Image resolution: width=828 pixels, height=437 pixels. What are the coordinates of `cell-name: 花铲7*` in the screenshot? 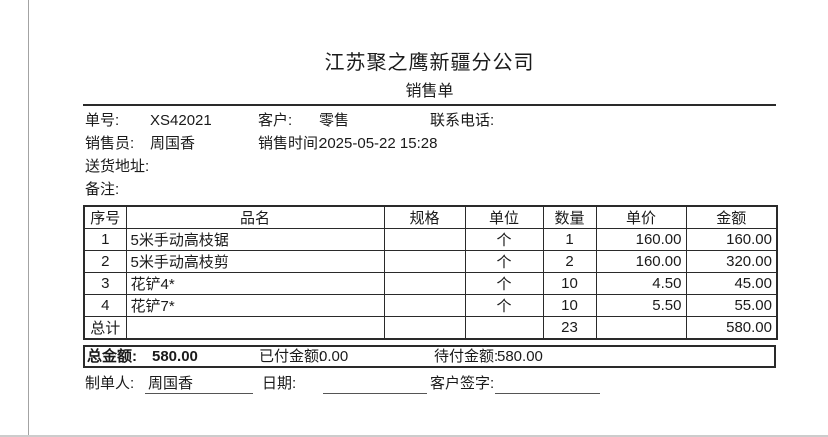 It's located at (255, 305).